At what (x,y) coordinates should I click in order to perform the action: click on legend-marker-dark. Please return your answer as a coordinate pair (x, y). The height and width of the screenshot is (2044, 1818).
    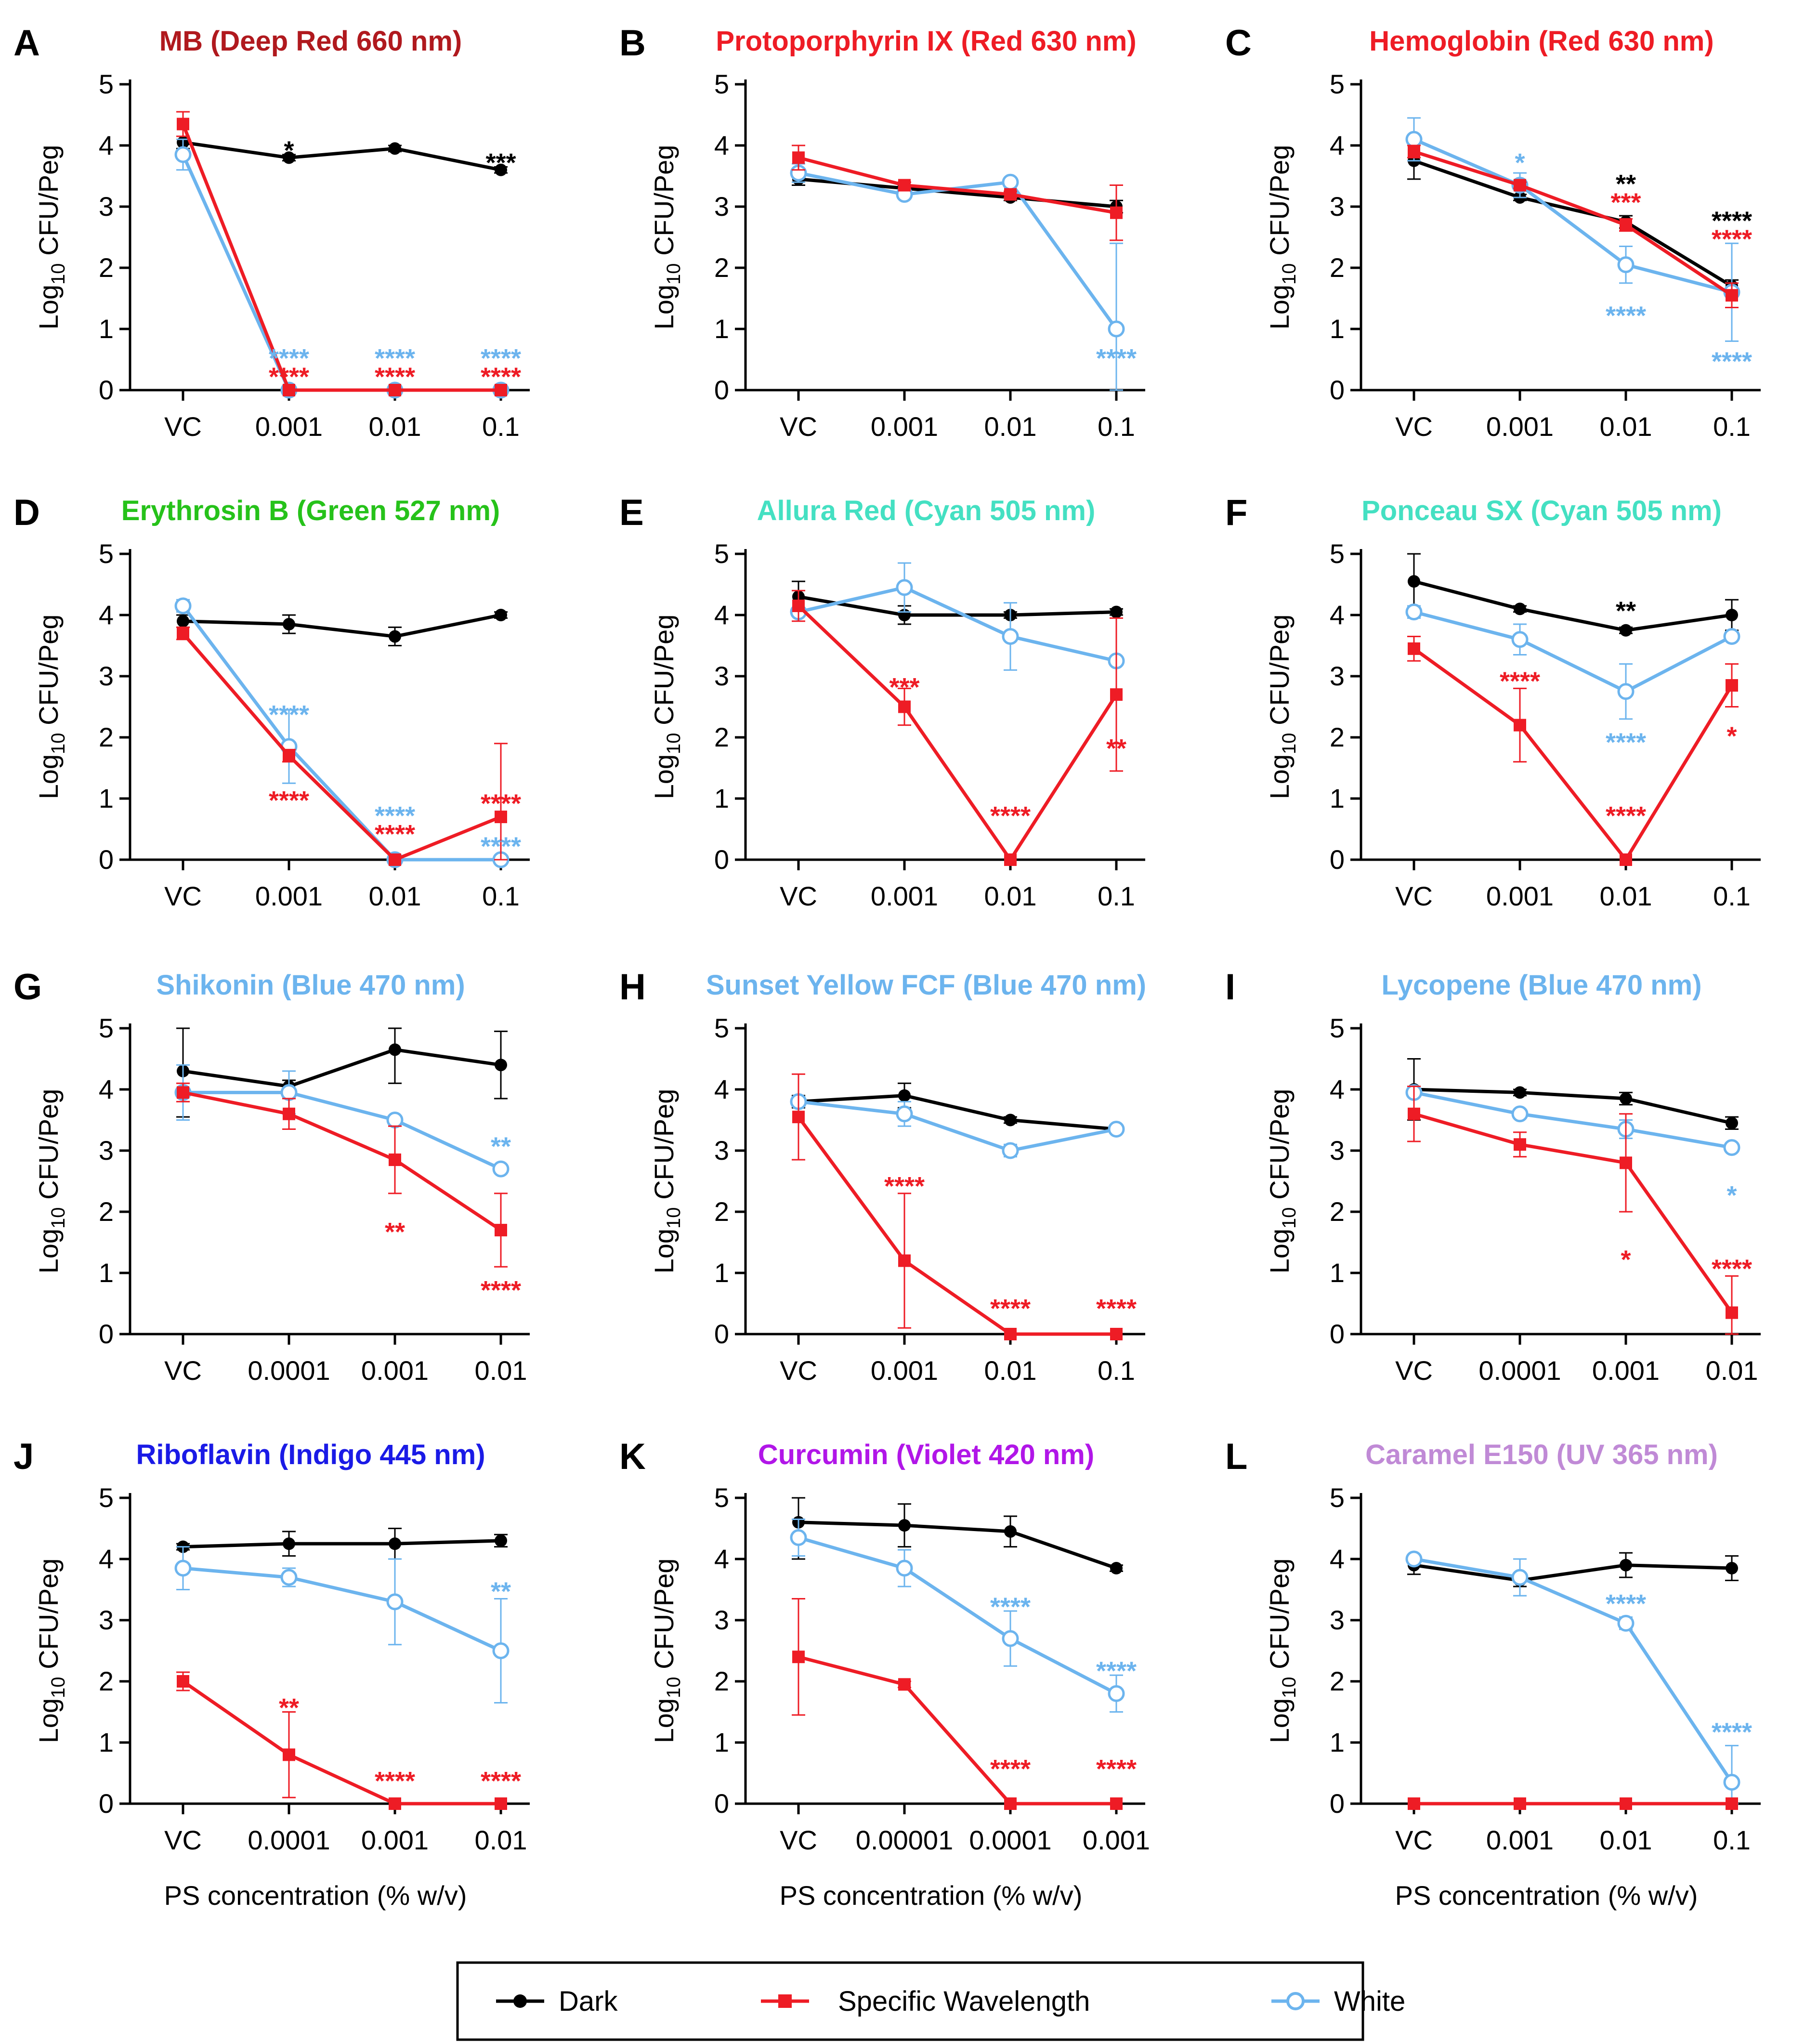
    Looking at the image, I should click on (520, 2001).